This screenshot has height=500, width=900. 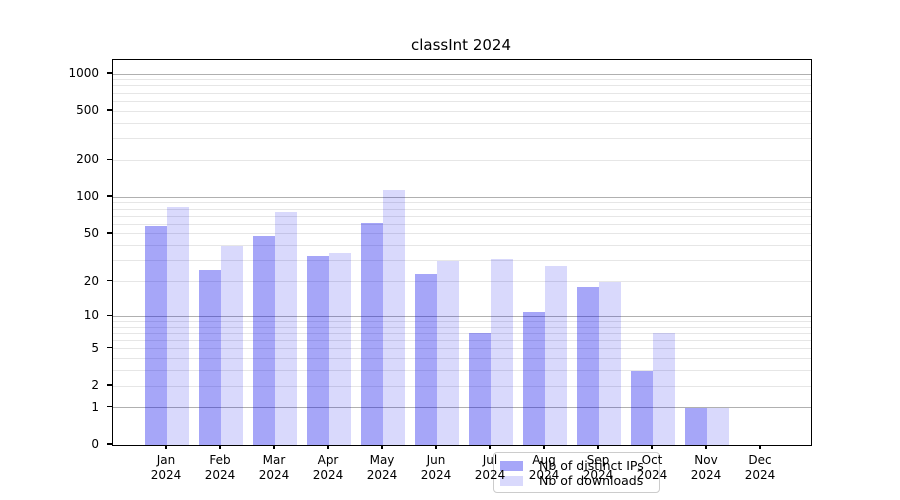 I want to click on y-axis-tick-label: 1, so click(x=95, y=406).